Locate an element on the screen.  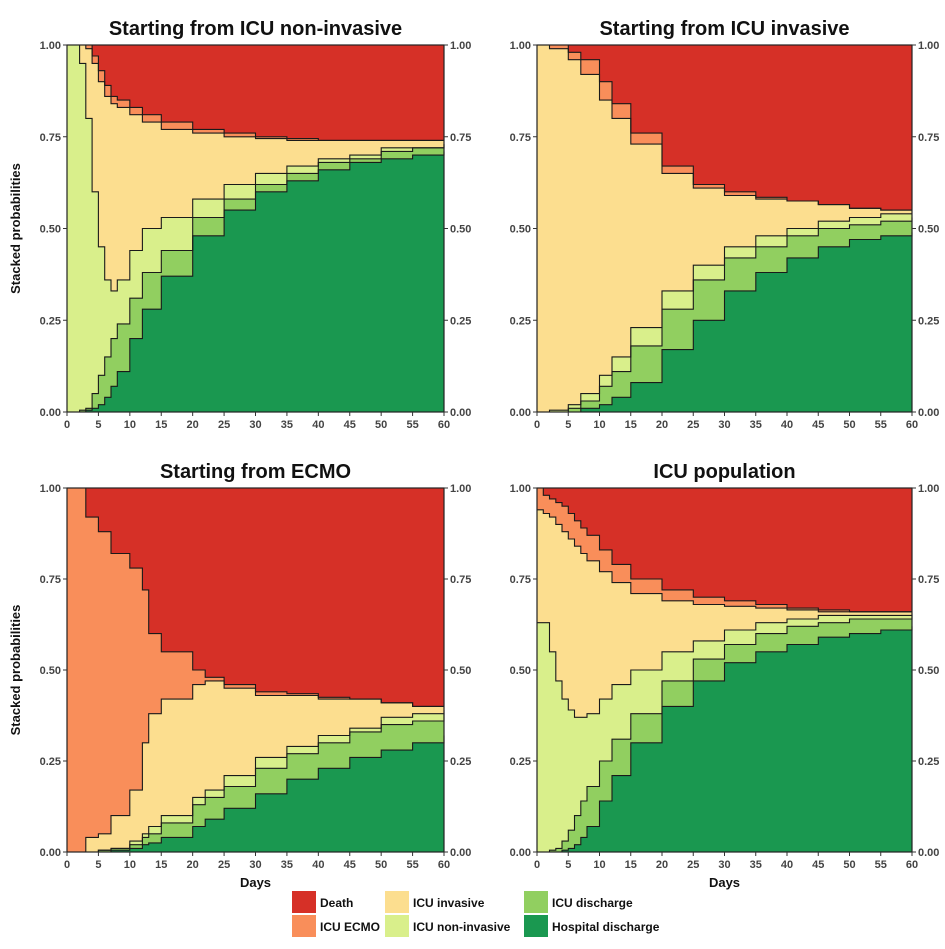
x-tick-label: 25 is located at coordinates (224, 865).